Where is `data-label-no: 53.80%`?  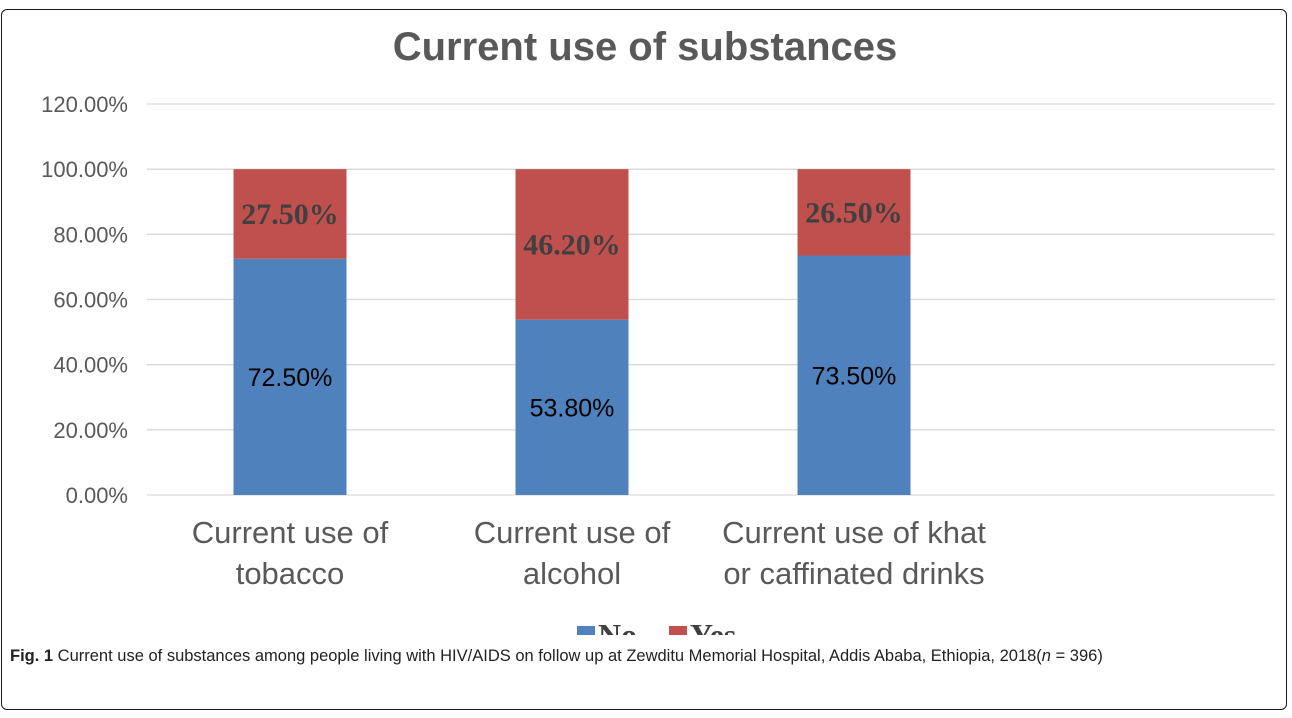 data-label-no: 53.80% is located at coordinates (572, 408).